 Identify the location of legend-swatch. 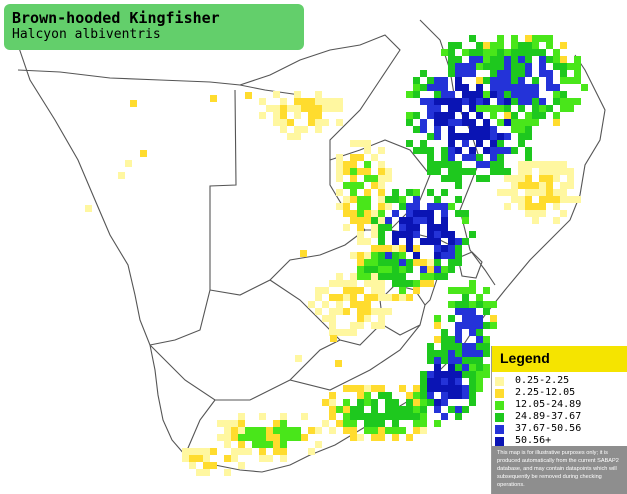
(499, 417).